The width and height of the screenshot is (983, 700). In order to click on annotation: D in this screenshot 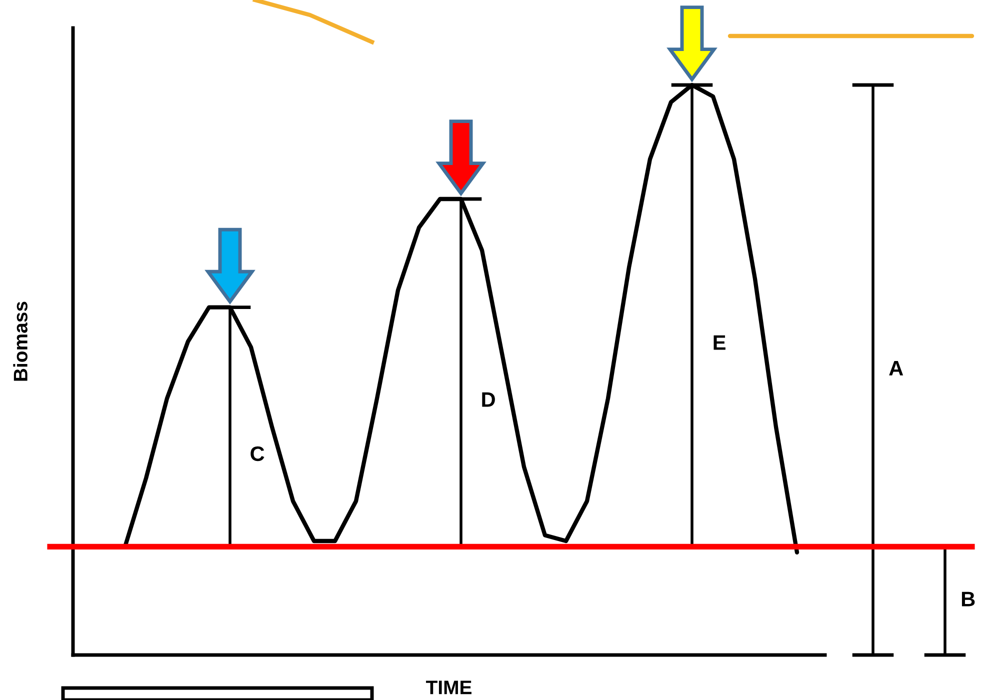, I will do `click(488, 399)`.